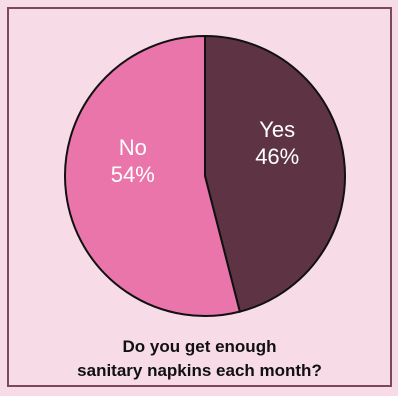 The width and height of the screenshot is (398, 396). What do you see at coordinates (277, 156) in the screenshot?
I see `slice-value-yes: 46%` at bounding box center [277, 156].